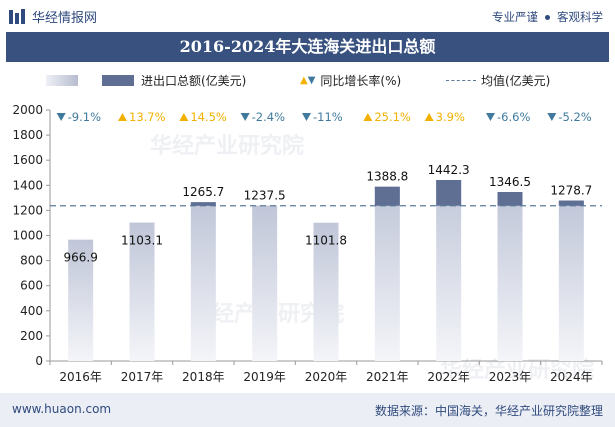  What do you see at coordinates (31, 286) in the screenshot?
I see `y-tick-label: 600` at bounding box center [31, 286].